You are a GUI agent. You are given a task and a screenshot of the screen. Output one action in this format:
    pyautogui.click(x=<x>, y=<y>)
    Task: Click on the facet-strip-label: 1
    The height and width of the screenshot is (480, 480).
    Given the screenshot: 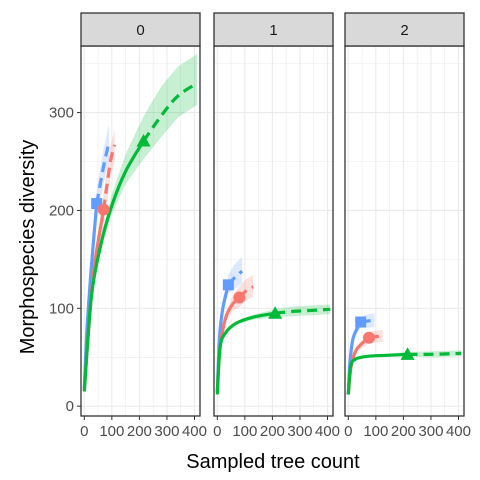 What is the action you would take?
    pyautogui.click(x=273, y=30)
    